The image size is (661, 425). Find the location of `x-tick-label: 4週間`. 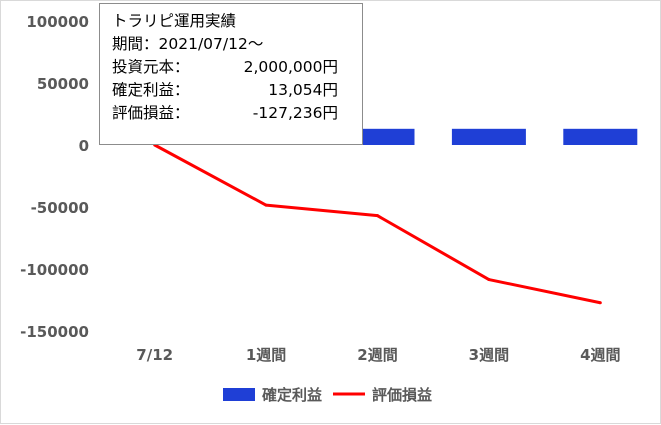

x-tick-label: 4週間 is located at coordinates (600, 355).